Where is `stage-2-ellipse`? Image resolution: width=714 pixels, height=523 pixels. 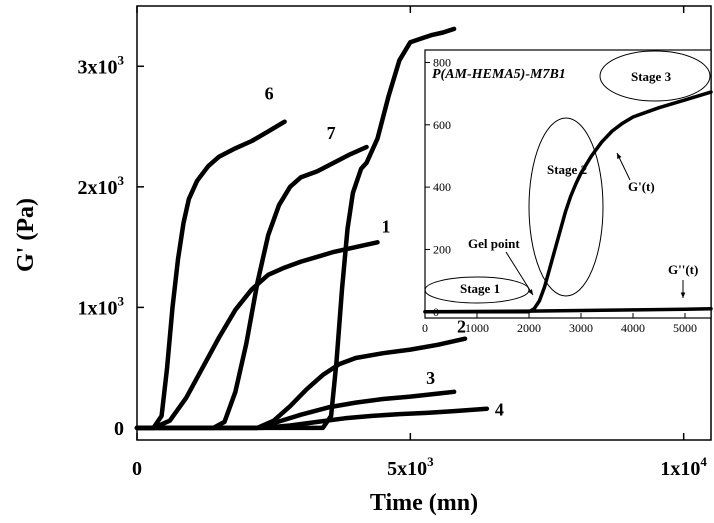 stage-2-ellipse is located at coordinates (566, 207).